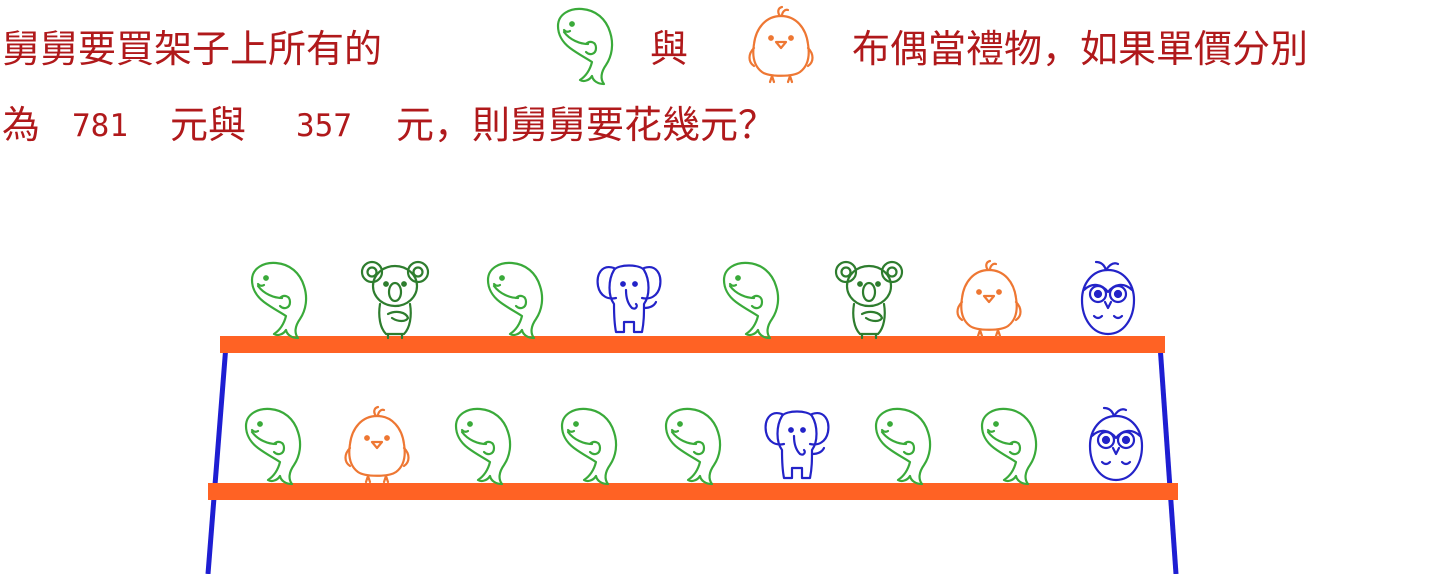  What do you see at coordinates (1168, 459) in the screenshot?
I see `shelf-post-right` at bounding box center [1168, 459].